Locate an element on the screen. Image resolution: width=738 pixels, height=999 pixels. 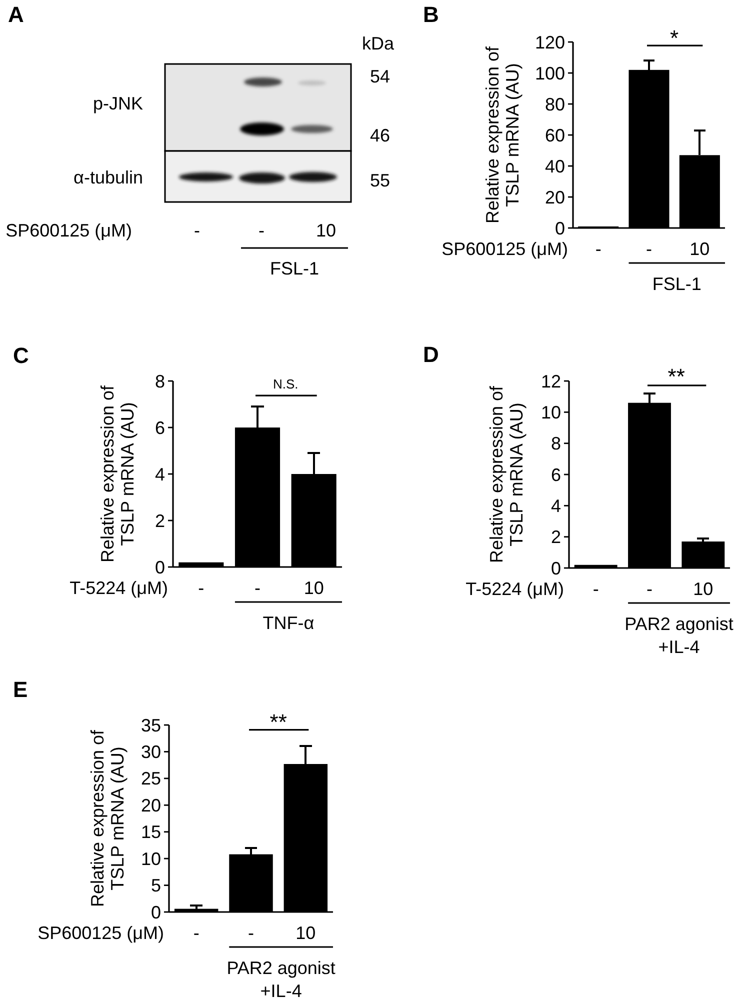
text: 55 is located at coordinates (380, 180).